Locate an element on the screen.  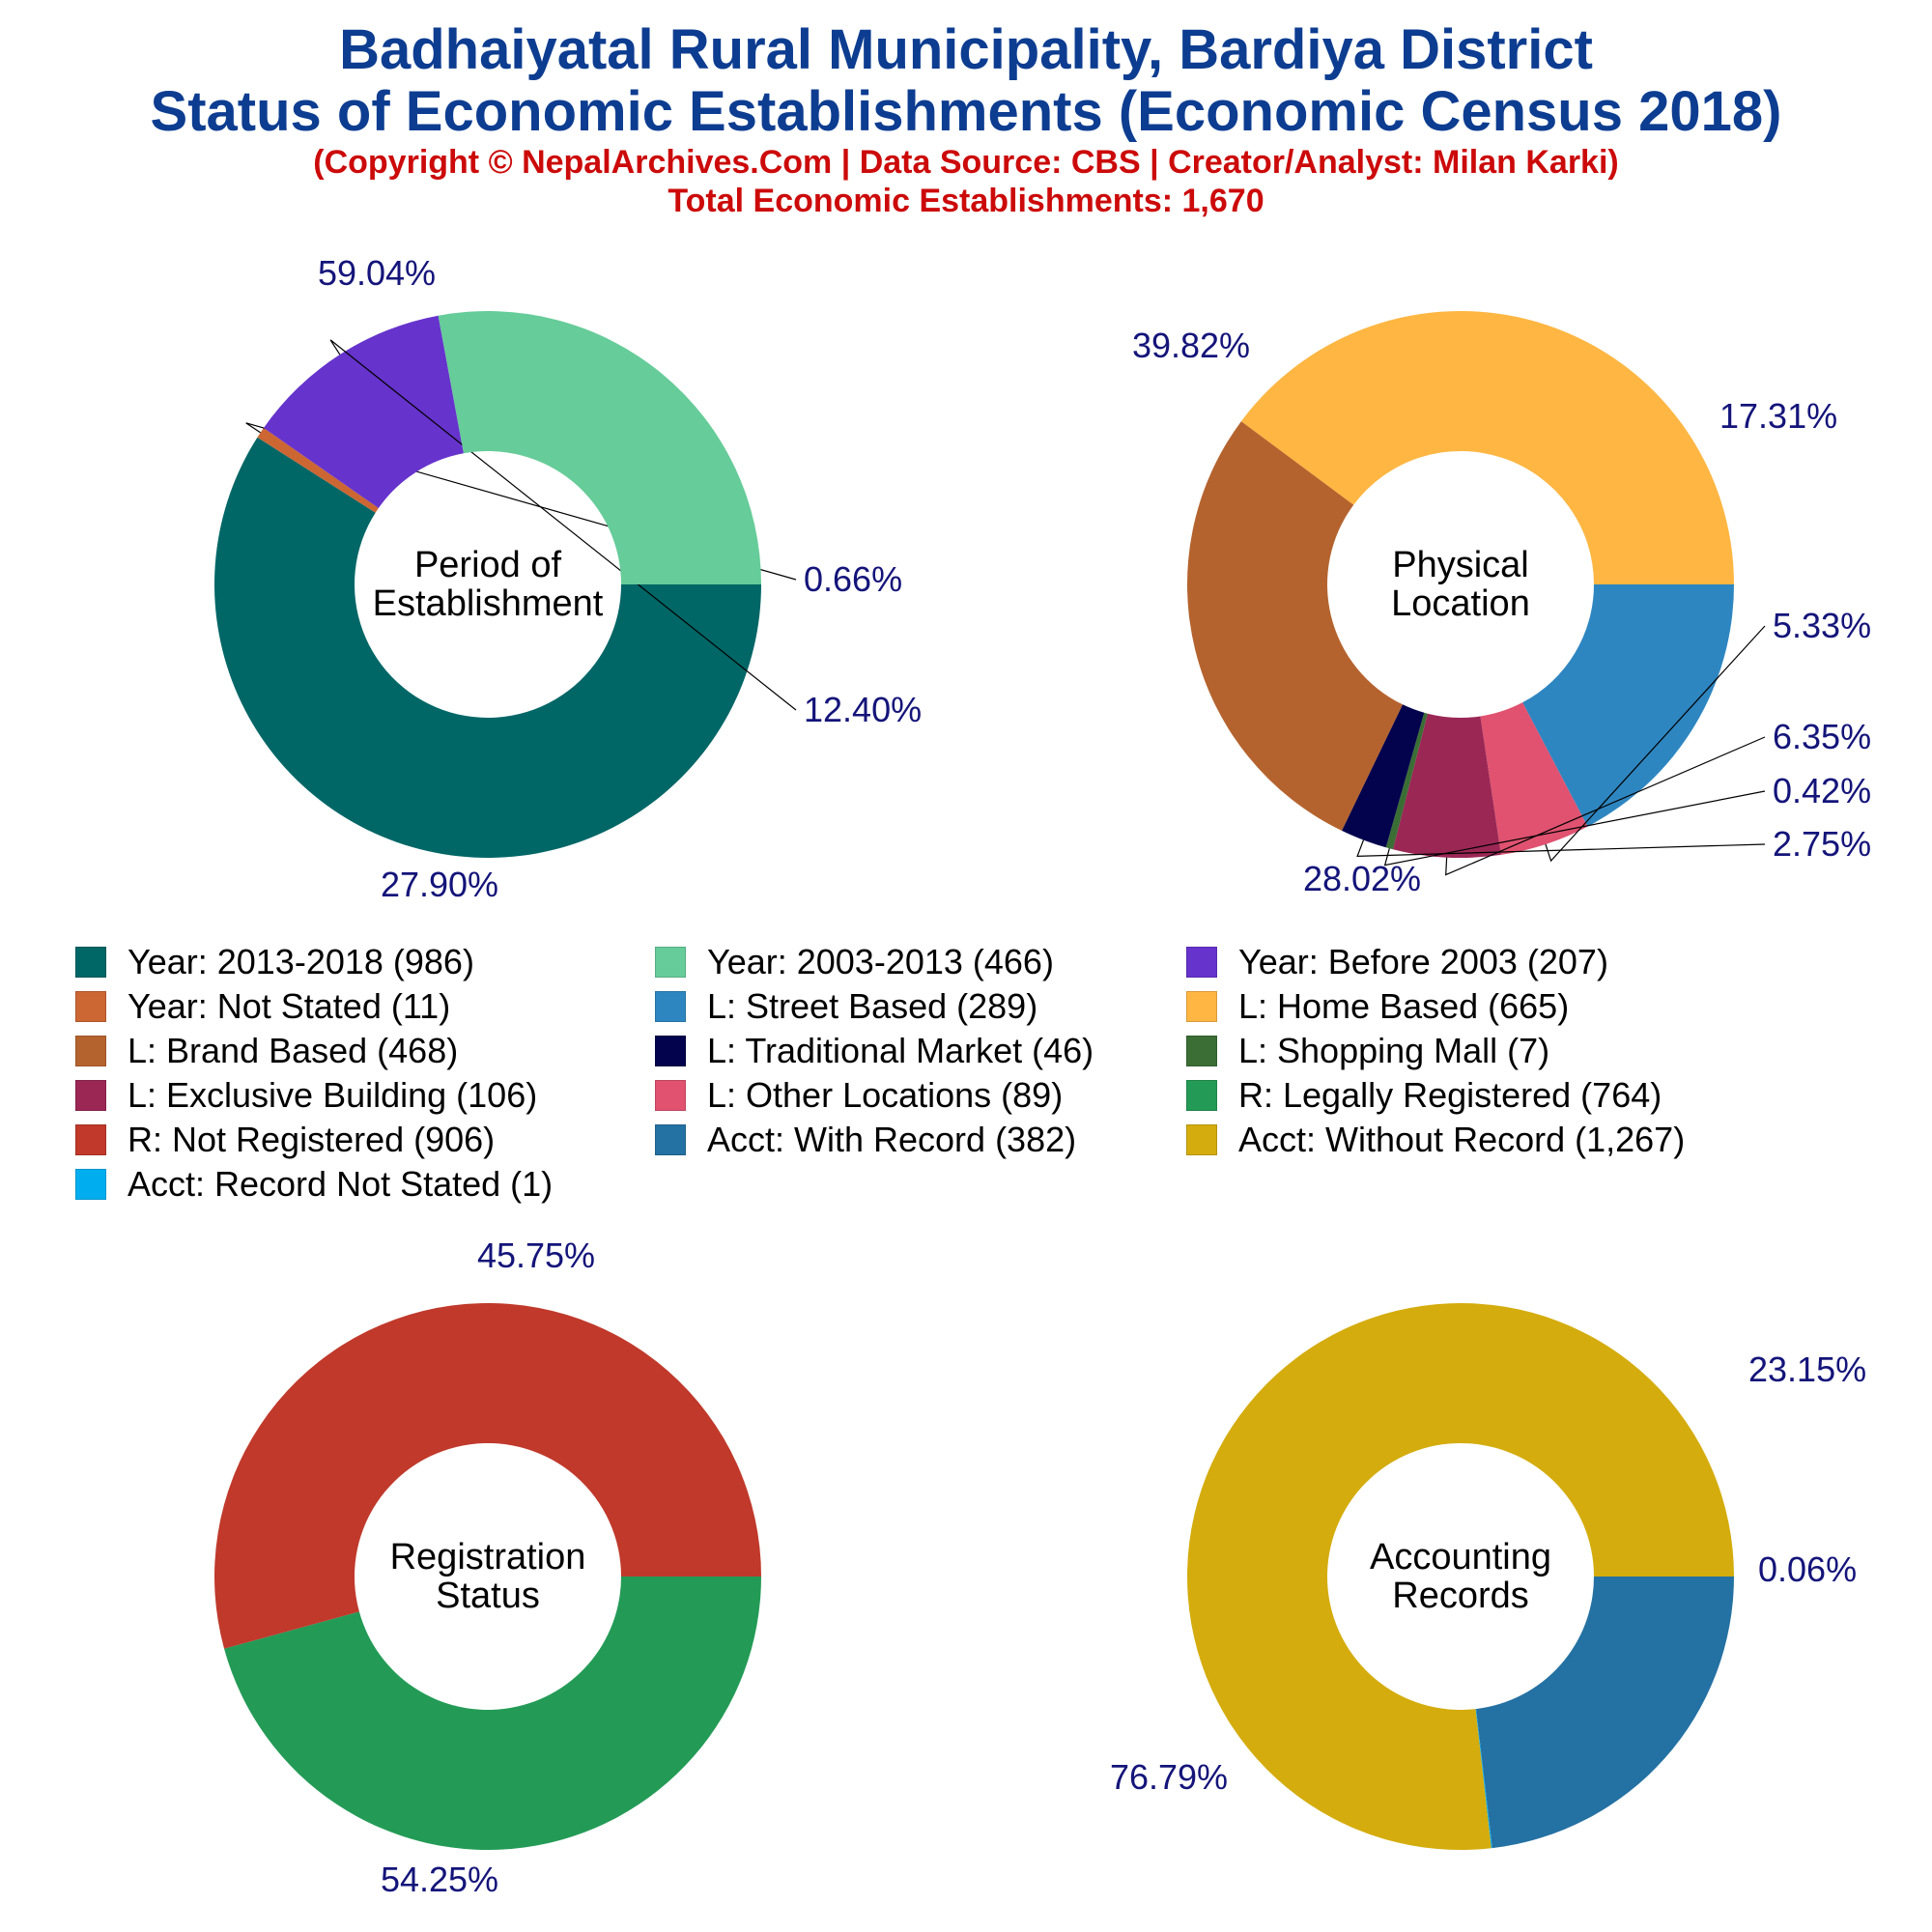
center-label-3-1: Registration is located at coordinates (488, 1557).